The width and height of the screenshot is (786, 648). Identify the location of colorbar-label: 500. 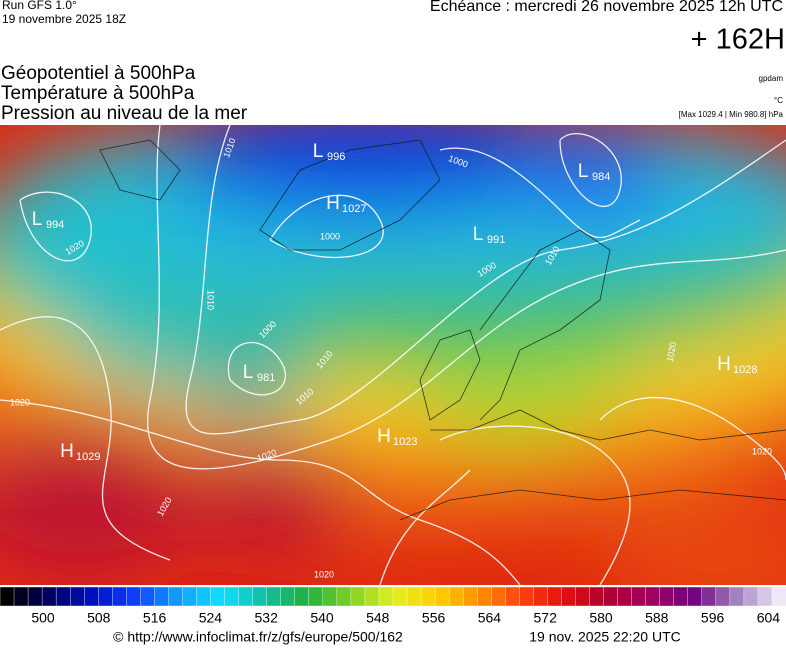
(43, 618).